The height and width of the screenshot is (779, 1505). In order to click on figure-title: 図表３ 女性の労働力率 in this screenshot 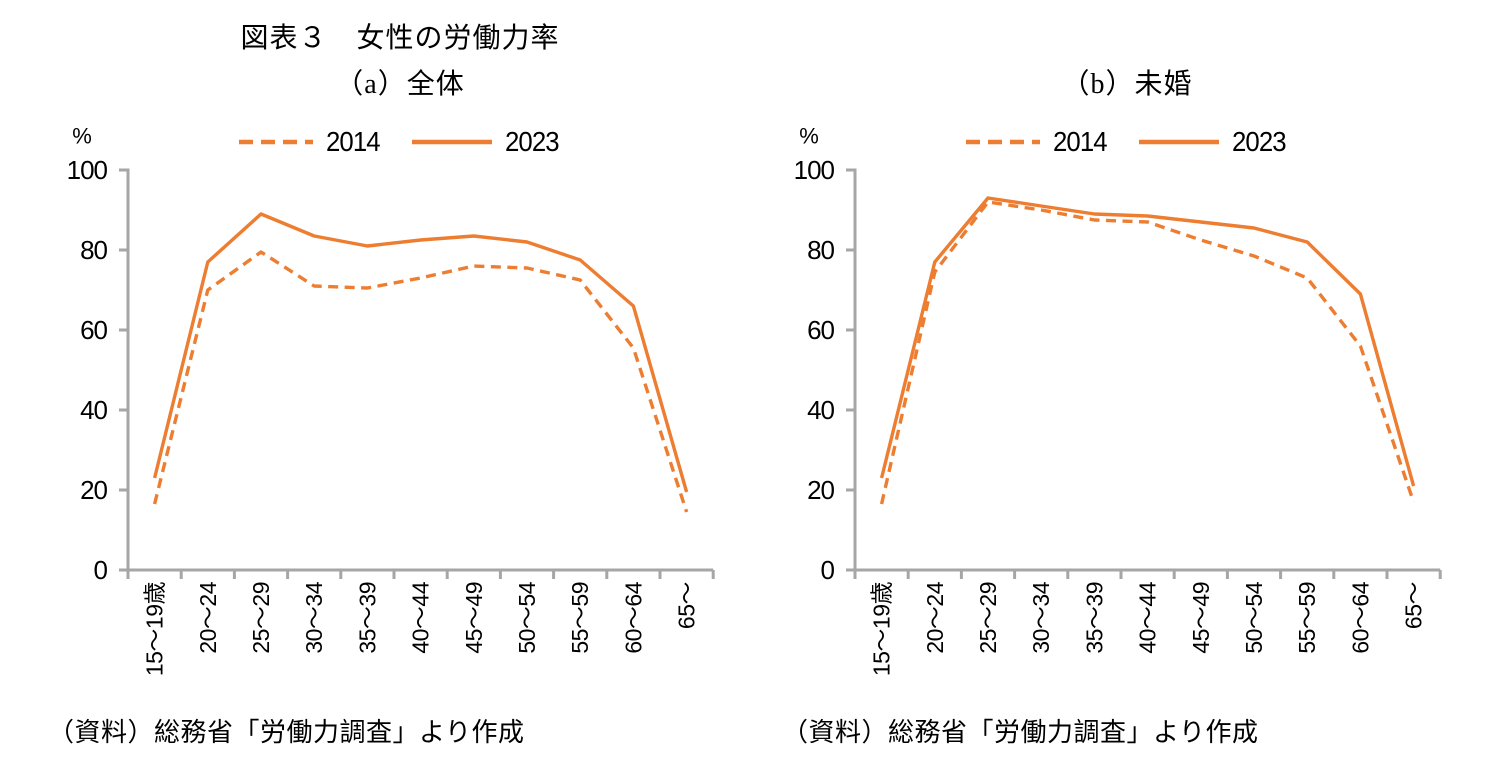, I will do `click(400, 38)`.